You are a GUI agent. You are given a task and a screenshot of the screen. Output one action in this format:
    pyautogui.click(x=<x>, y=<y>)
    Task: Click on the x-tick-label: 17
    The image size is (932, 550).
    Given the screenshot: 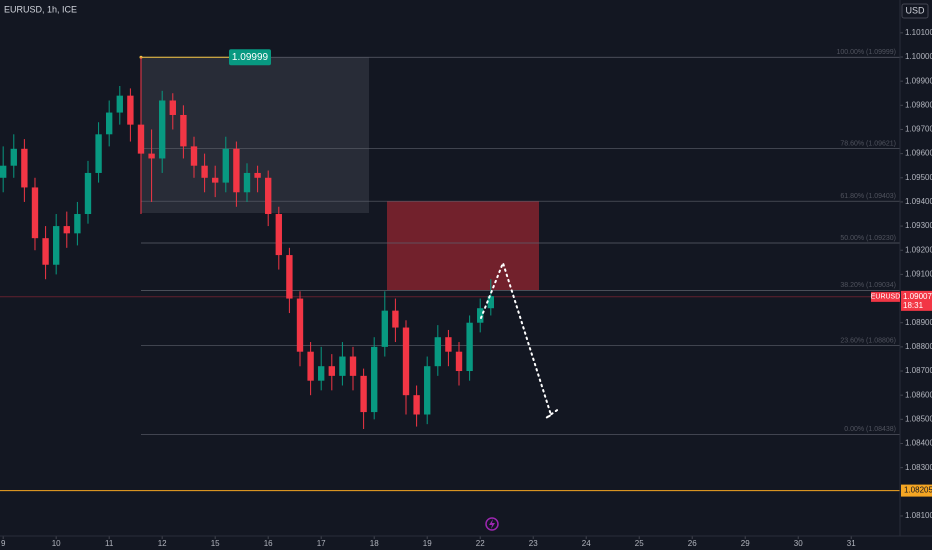 What is the action you would take?
    pyautogui.click(x=321, y=543)
    